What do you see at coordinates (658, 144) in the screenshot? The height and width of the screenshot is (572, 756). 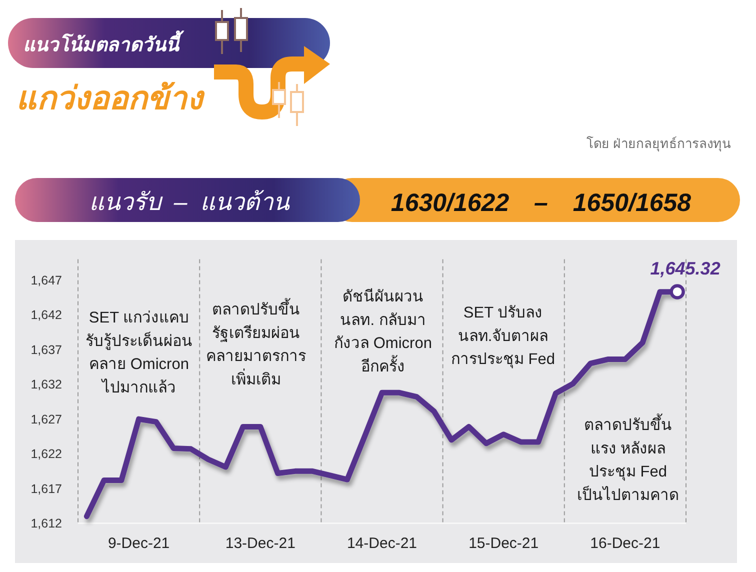 I see `text: โดย ฝ่ายกลยุทธ์การลงทุน` at bounding box center [658, 144].